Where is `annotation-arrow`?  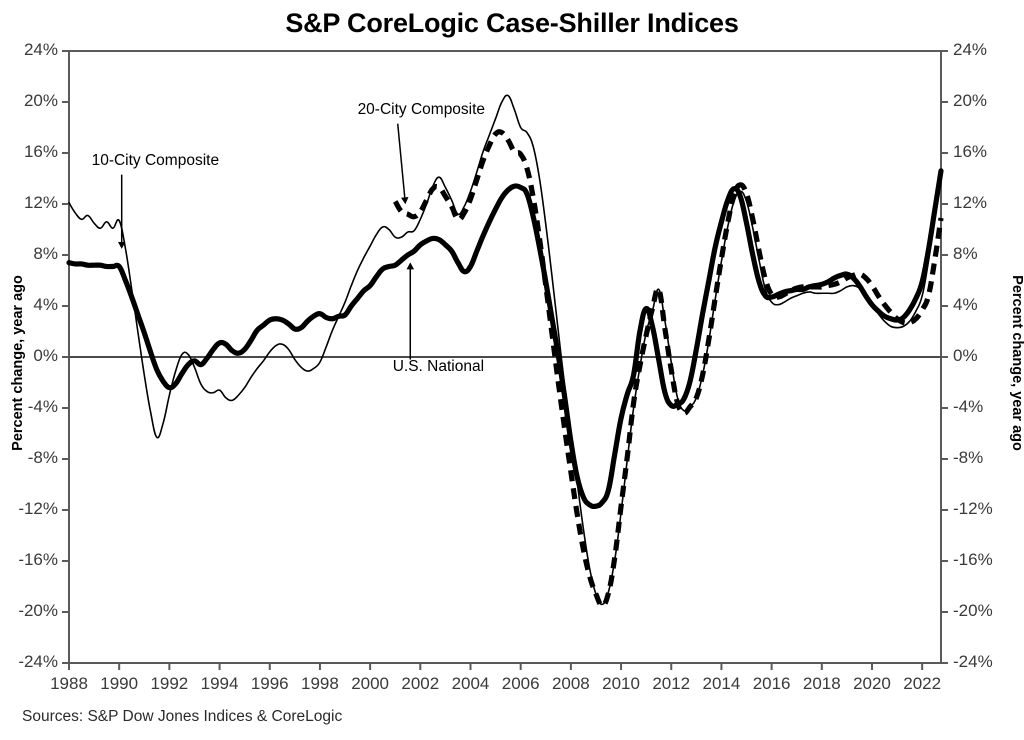
annotation-arrow is located at coordinates (402, 164).